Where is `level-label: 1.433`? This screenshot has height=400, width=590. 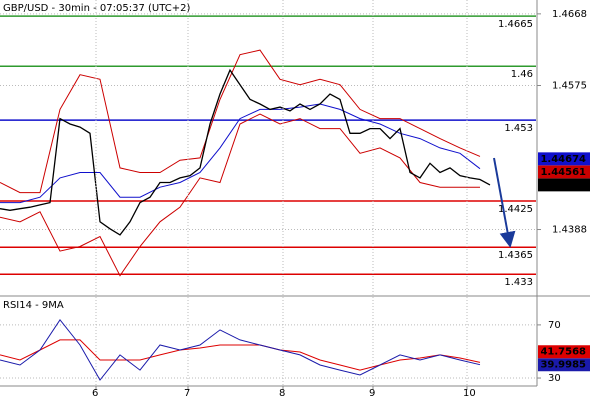
level-label: 1.433 is located at coordinates (518, 282).